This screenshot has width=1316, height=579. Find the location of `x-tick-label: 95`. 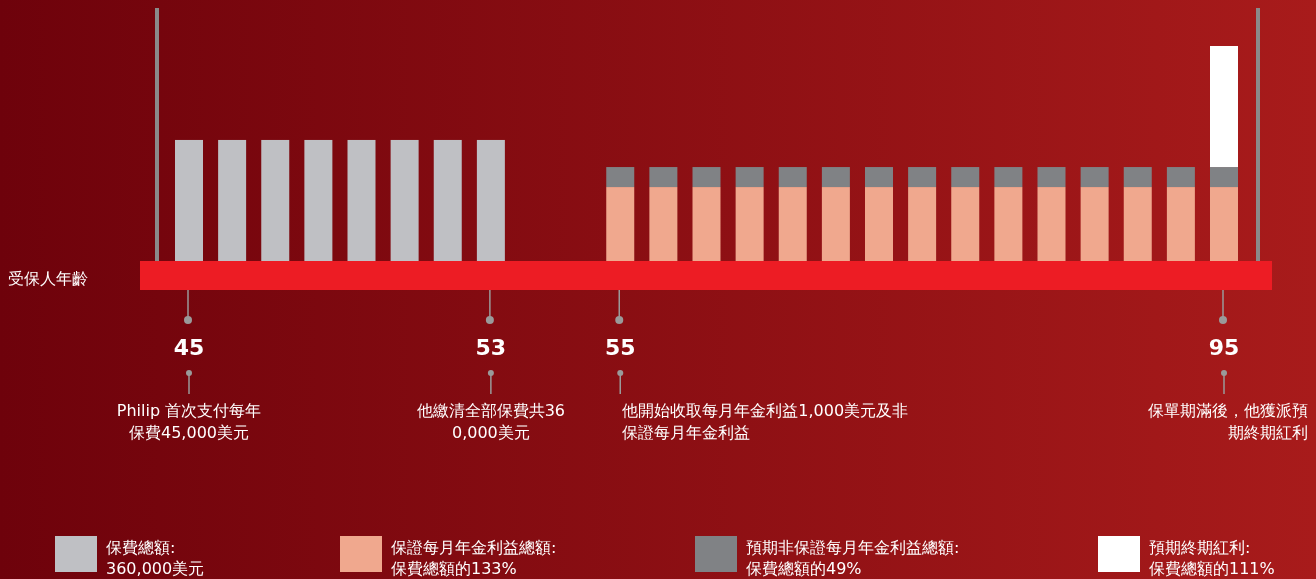

x-tick-label: 95 is located at coordinates (1224, 347).